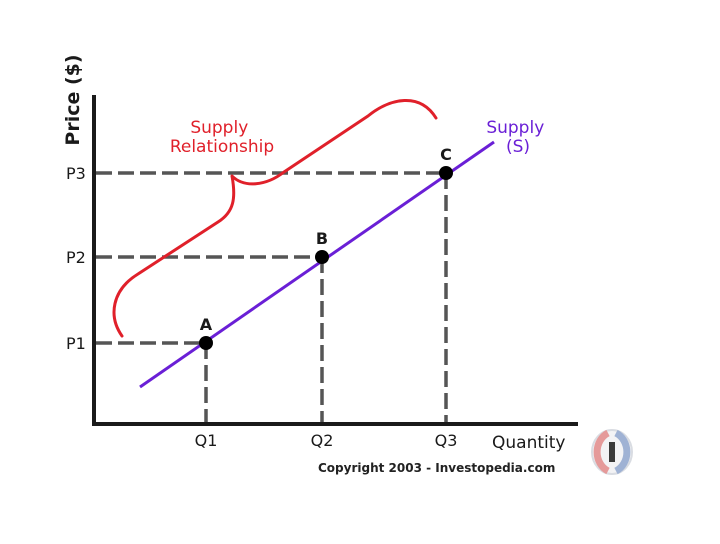 The height and width of the screenshot is (544, 720). I want to click on supply-series-line-2: (S), so click(518, 147).